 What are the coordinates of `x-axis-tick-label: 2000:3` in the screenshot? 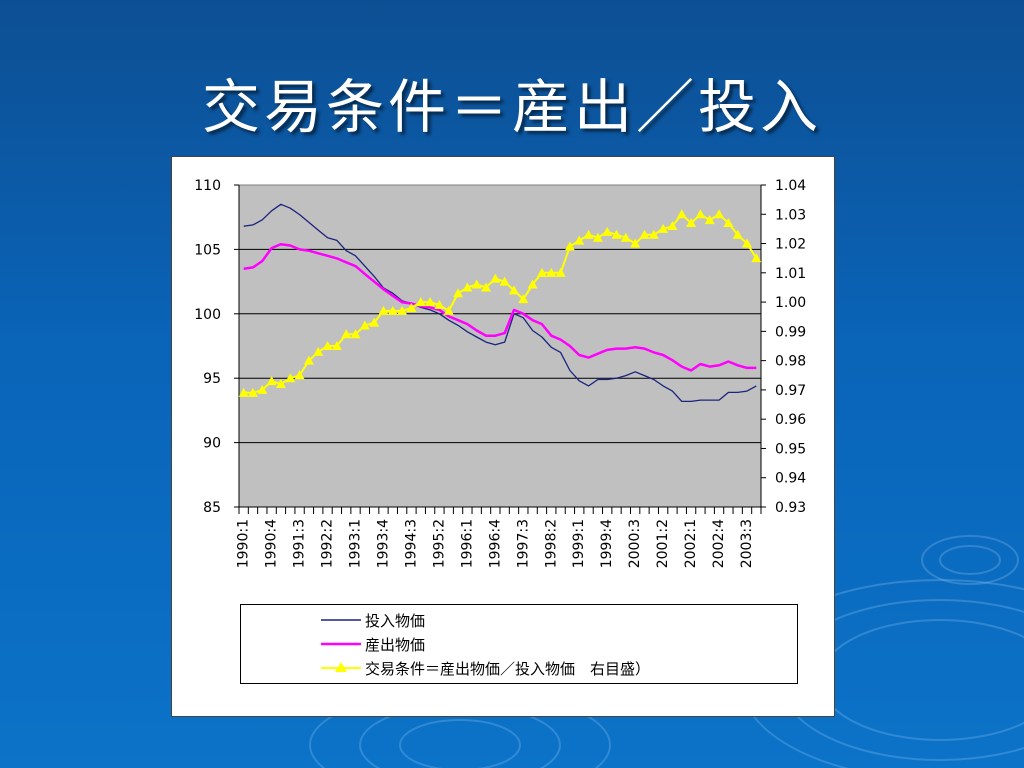 It's located at (635, 543).